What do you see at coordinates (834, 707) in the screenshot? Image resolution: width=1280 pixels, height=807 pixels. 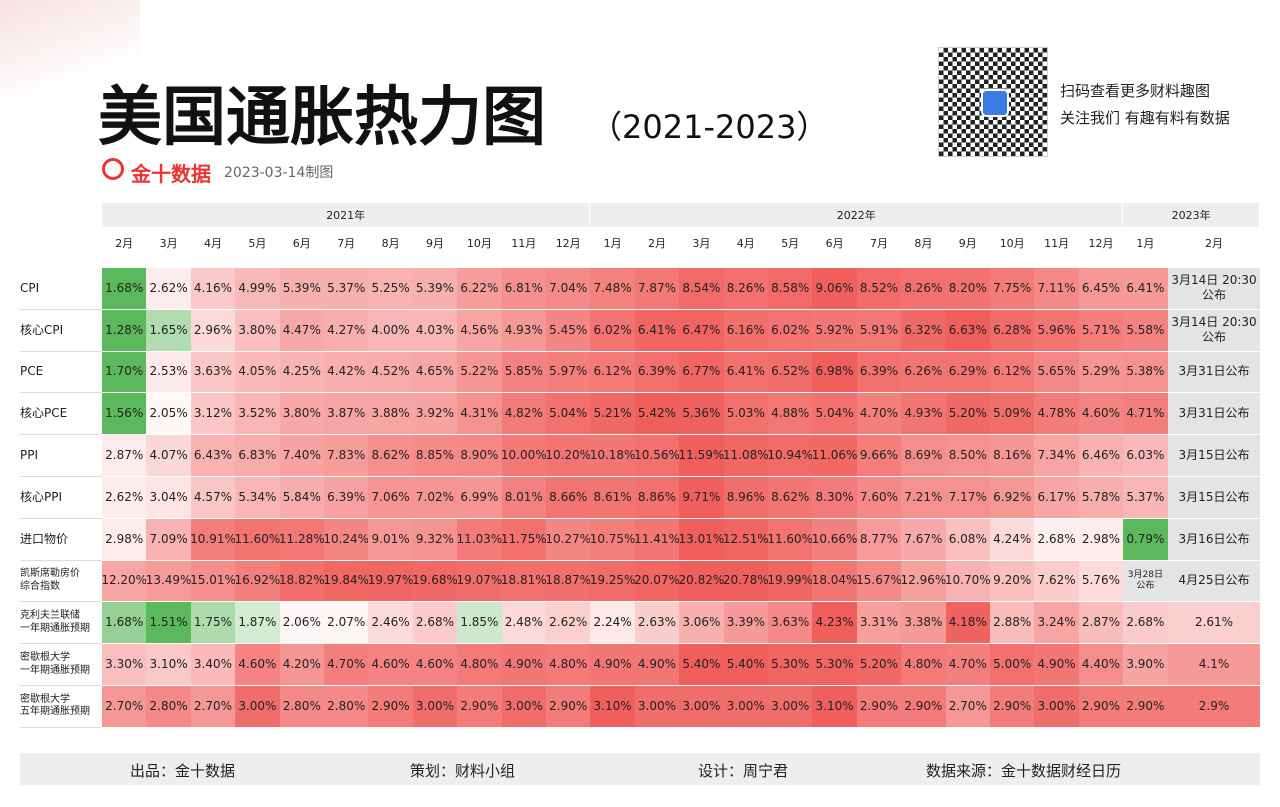 I see `heat-cell: 3.10%` at bounding box center [834, 707].